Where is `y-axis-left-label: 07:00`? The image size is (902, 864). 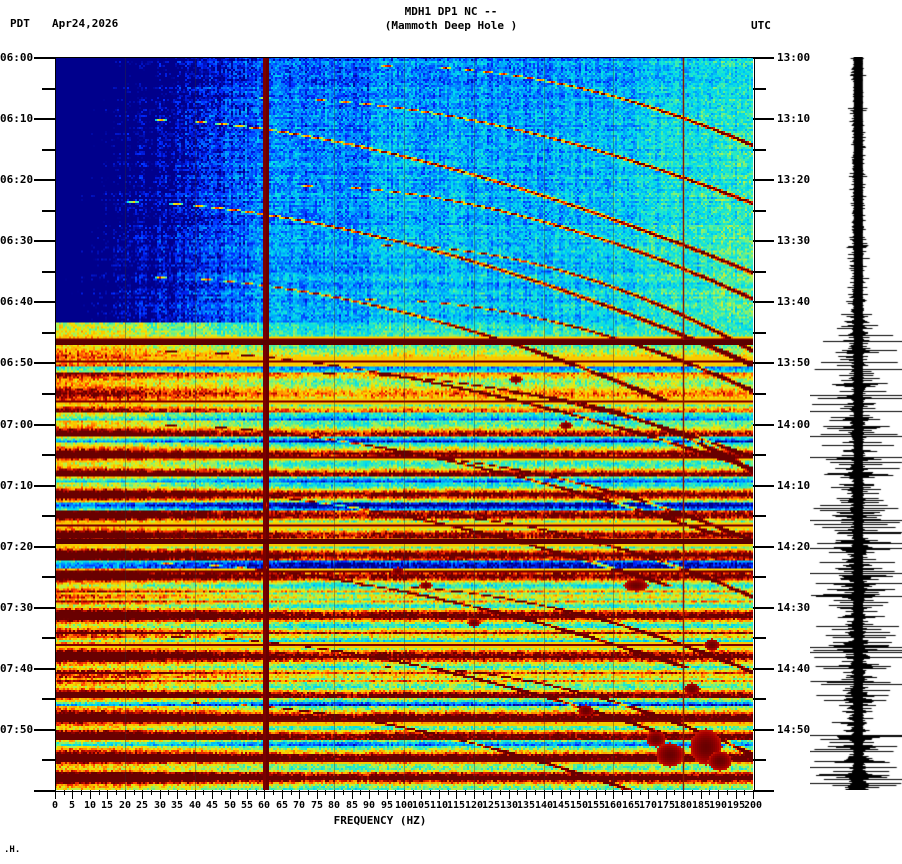 y-axis-left-label: 07:00 is located at coordinates (17, 424).